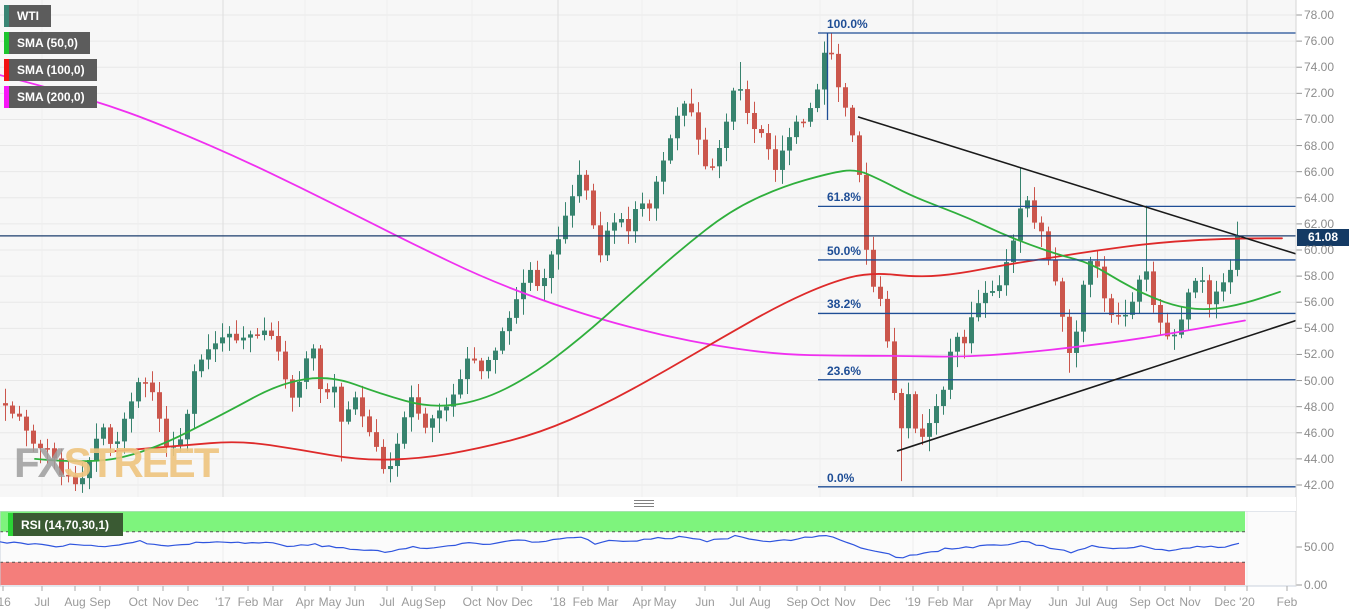  I want to click on price-axis-label: 62.00, so click(1319, 223).